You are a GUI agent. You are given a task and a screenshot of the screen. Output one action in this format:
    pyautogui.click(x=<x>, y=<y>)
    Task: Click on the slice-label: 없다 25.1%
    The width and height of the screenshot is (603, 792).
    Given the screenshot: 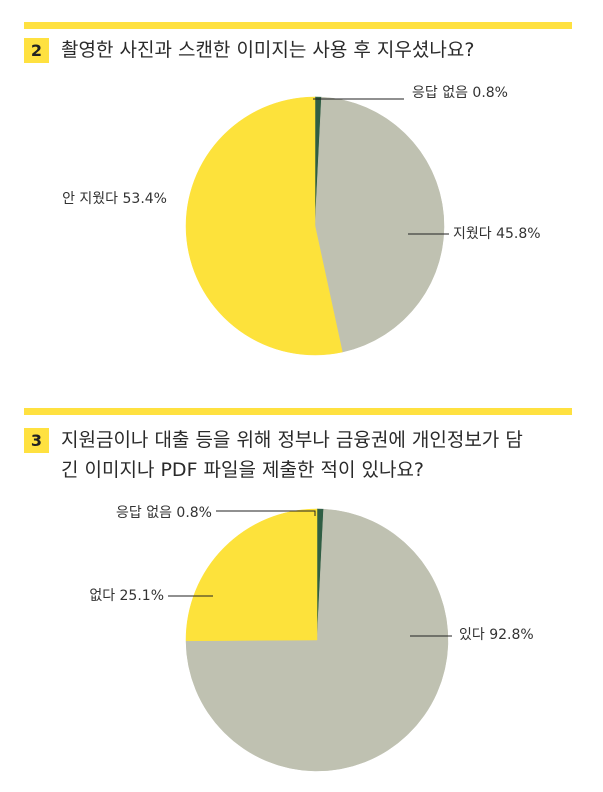 What is the action you would take?
    pyautogui.click(x=126, y=596)
    